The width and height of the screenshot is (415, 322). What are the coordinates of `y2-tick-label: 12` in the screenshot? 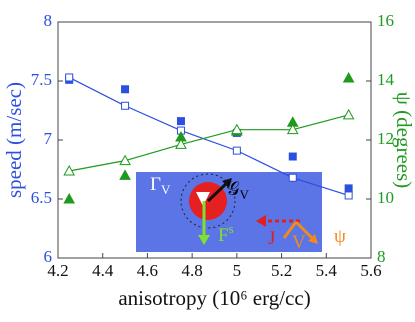 It's located at (385, 138).